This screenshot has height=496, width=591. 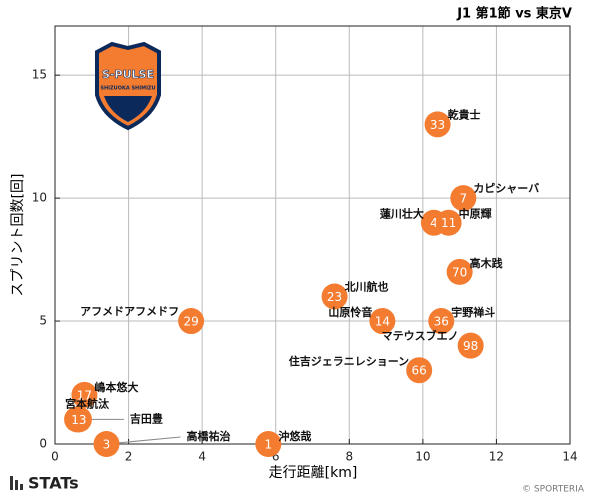 What do you see at coordinates (87, 403) in the screenshot?
I see `point-name: 宮本航汰` at bounding box center [87, 403].